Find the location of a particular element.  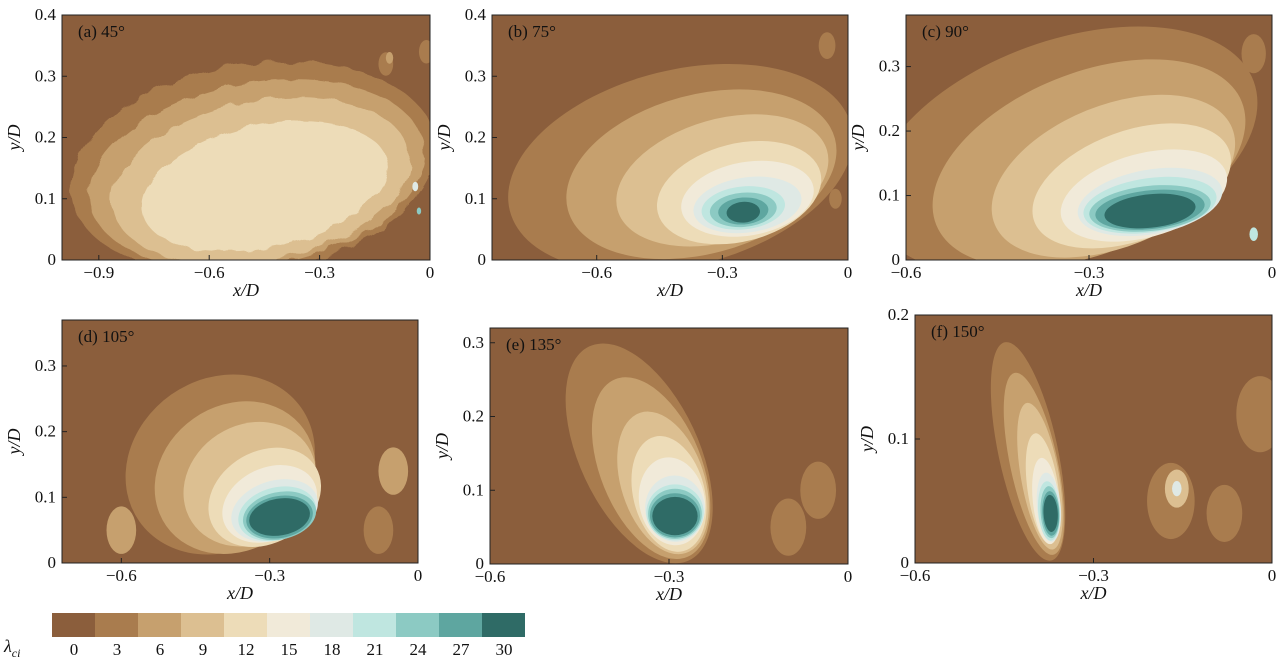

panel-label: (c) 90° is located at coordinates (945, 31).